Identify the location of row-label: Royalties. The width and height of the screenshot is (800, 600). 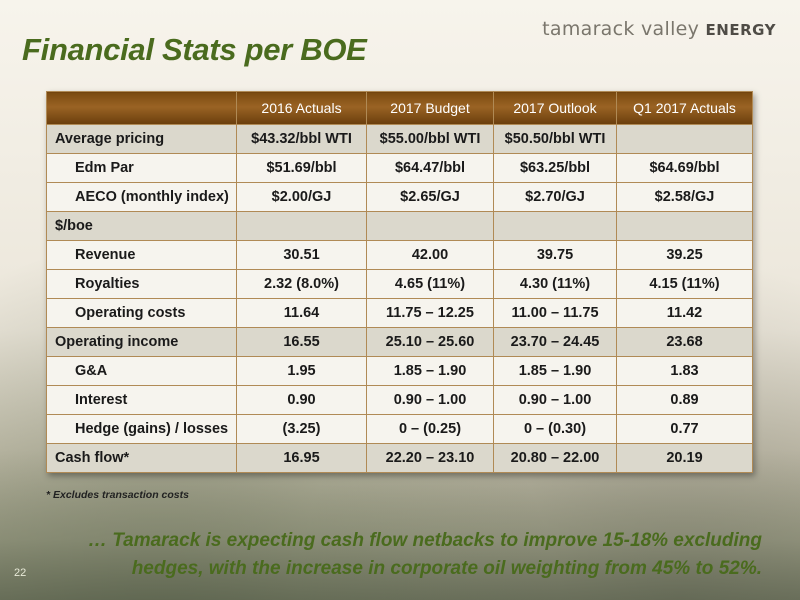
(141, 284).